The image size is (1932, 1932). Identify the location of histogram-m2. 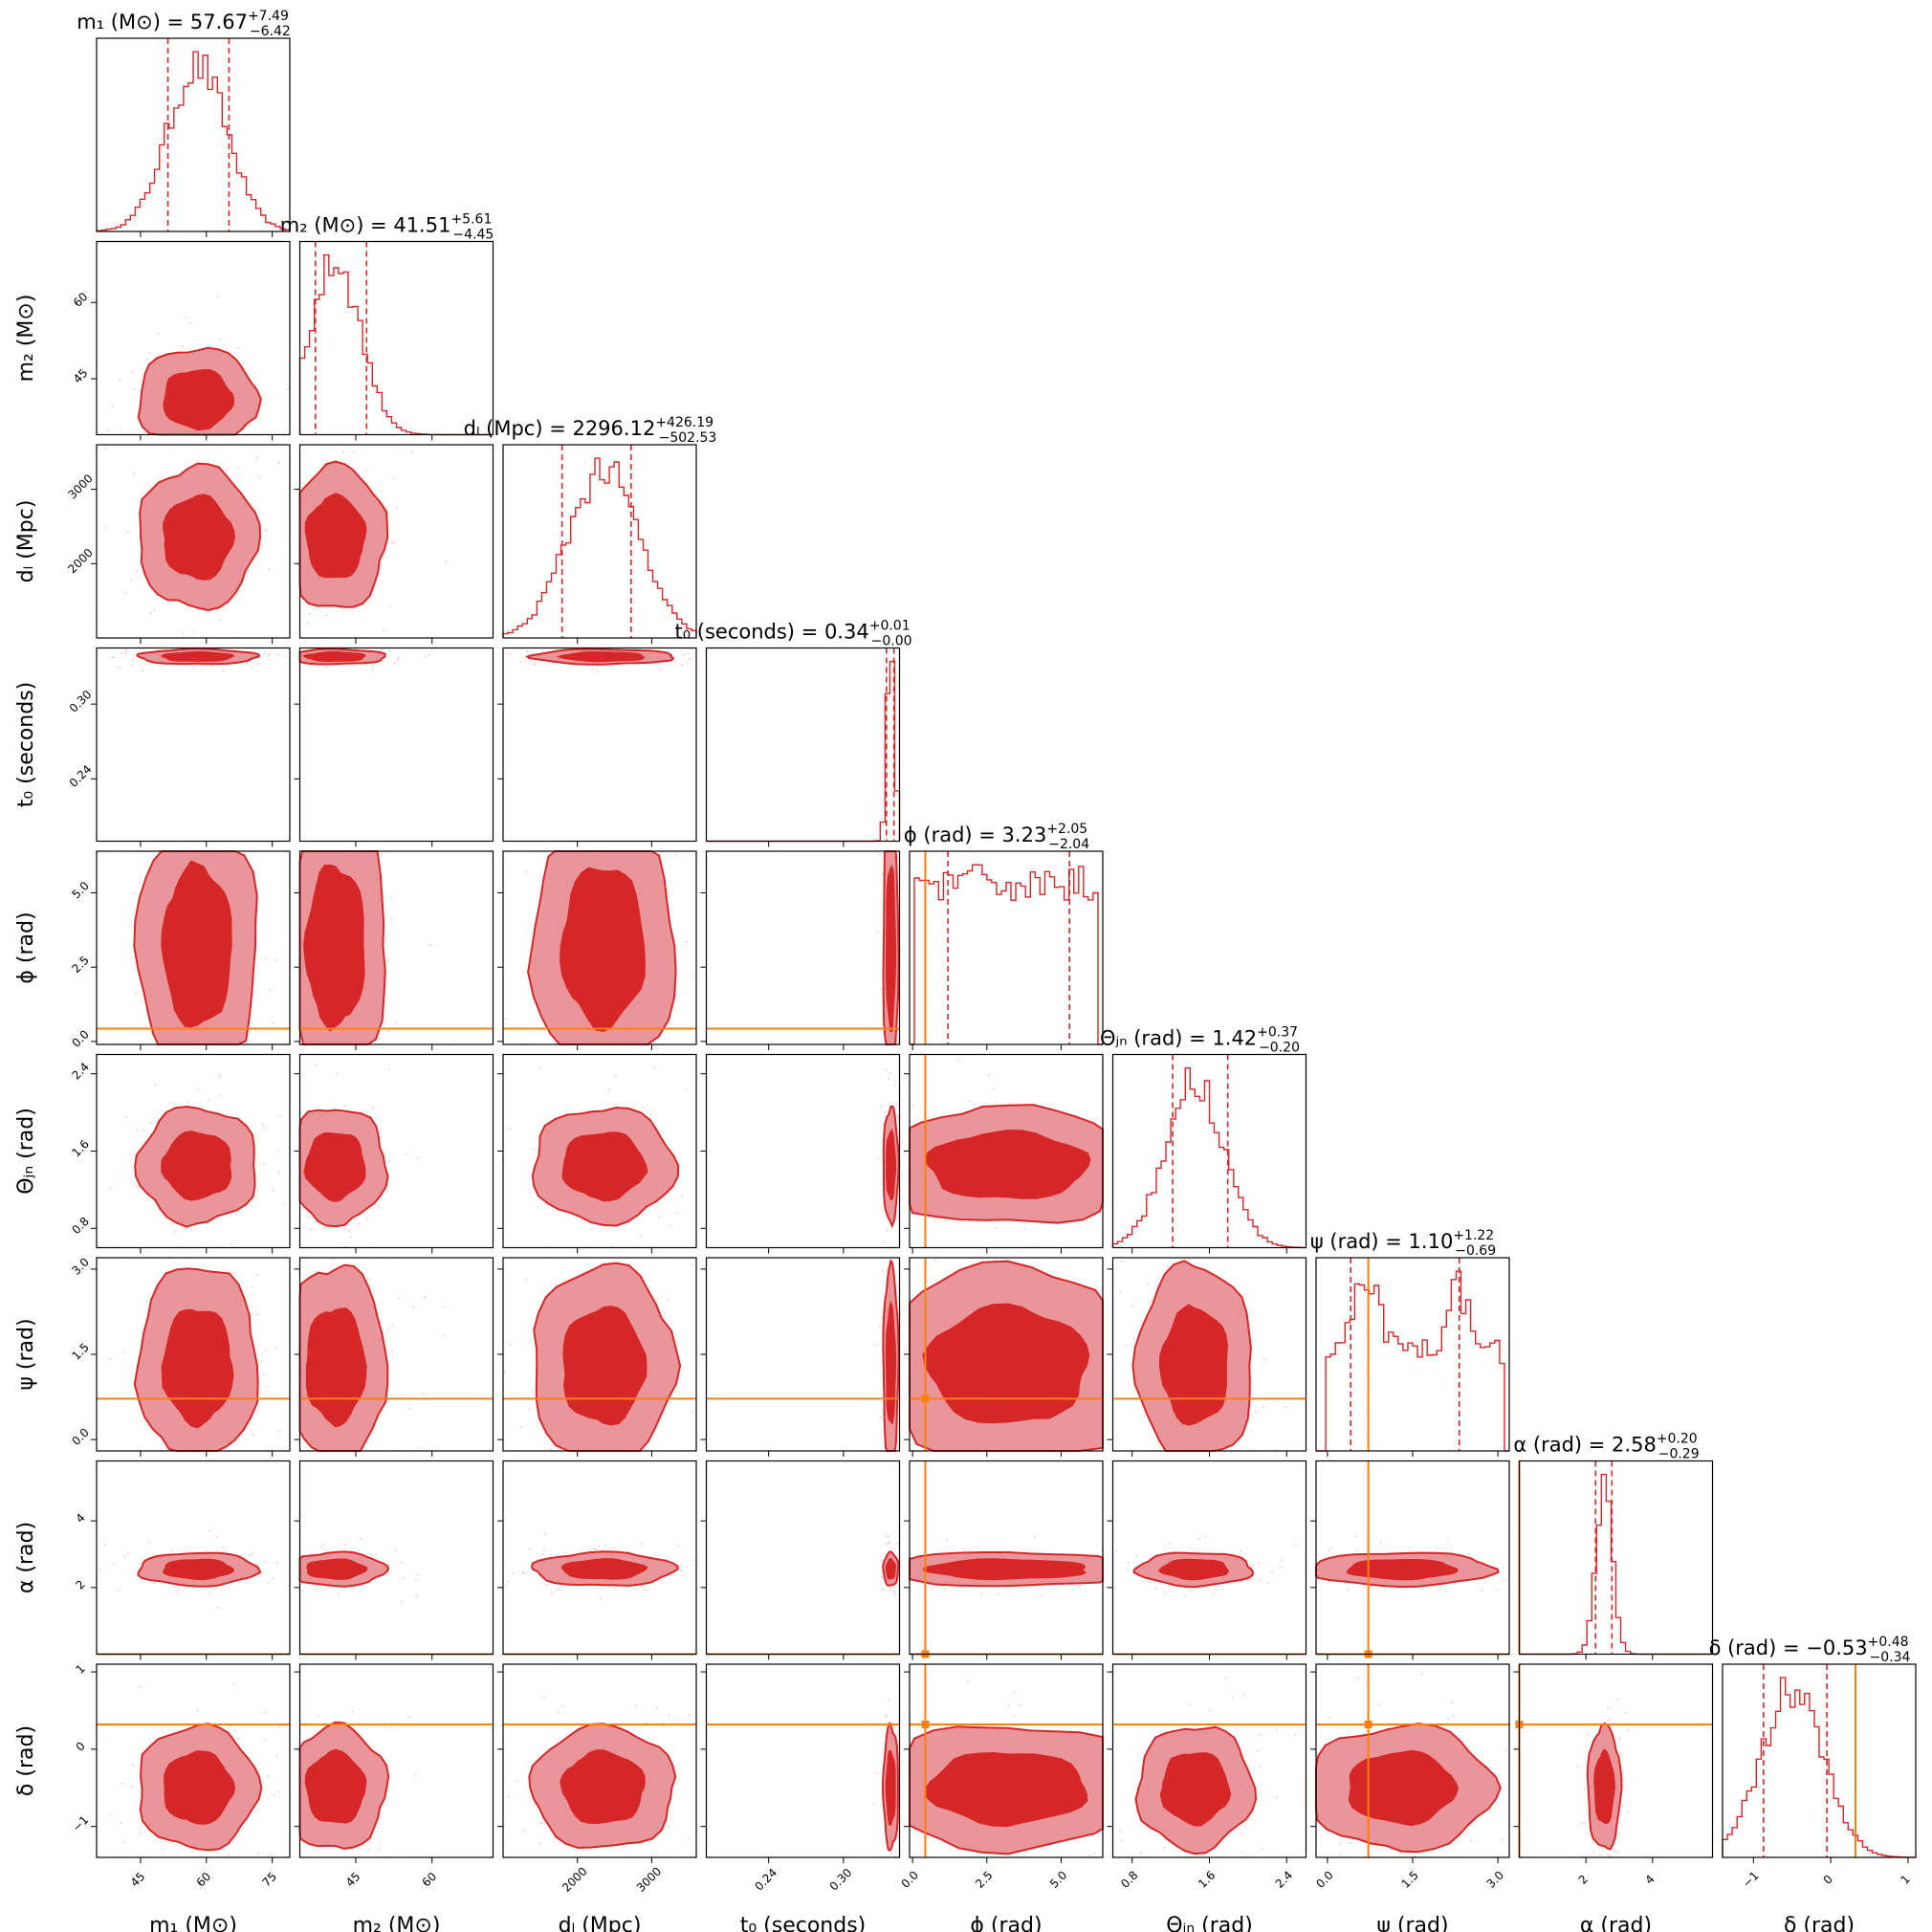
(396, 344).